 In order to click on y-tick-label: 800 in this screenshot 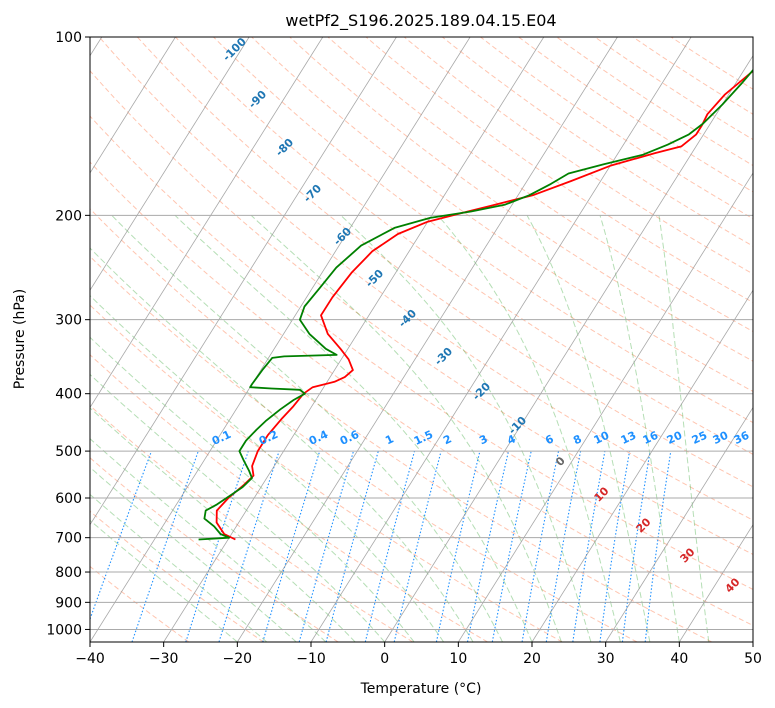, I will do `click(68, 573)`.